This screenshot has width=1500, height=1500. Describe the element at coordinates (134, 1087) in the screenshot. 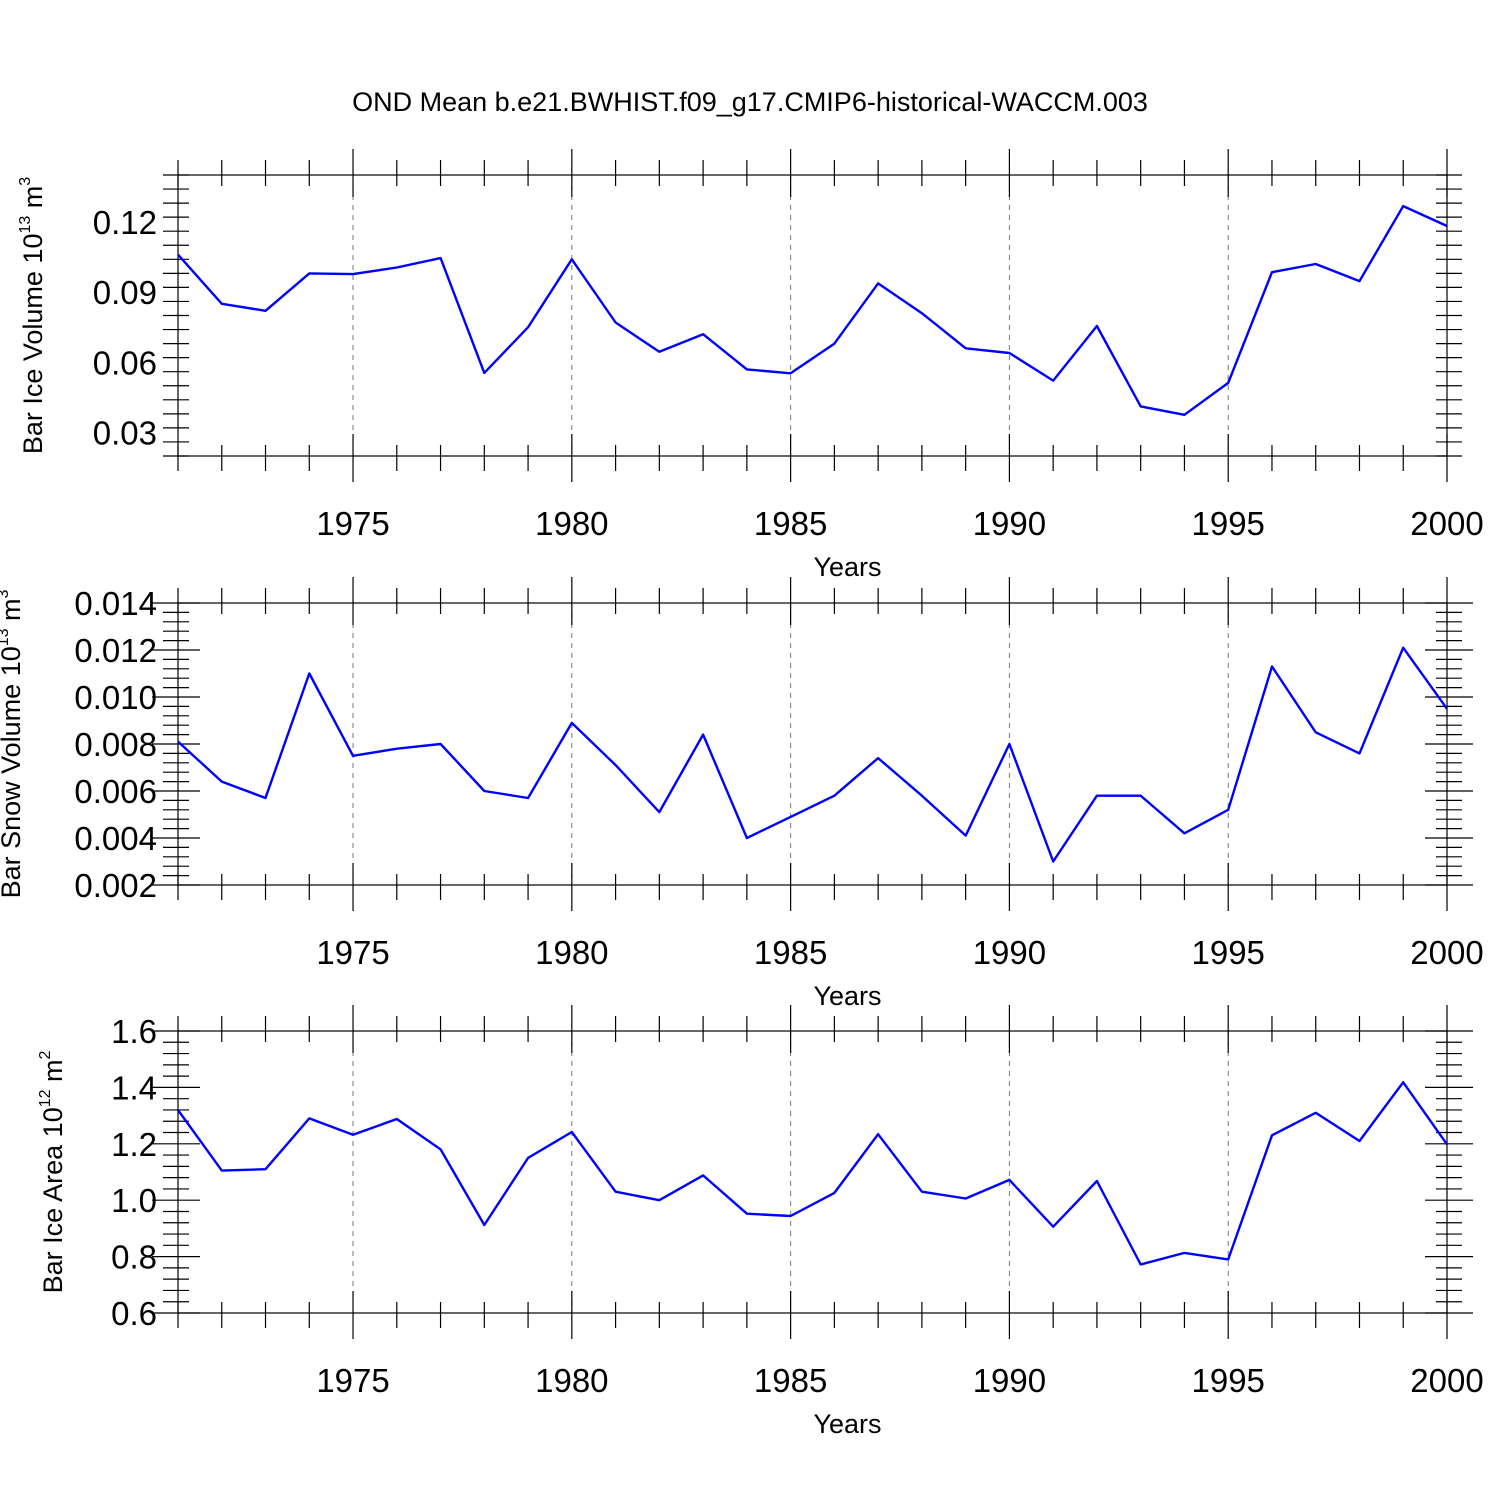

I see `y-tick-label: 1.4` at that location.